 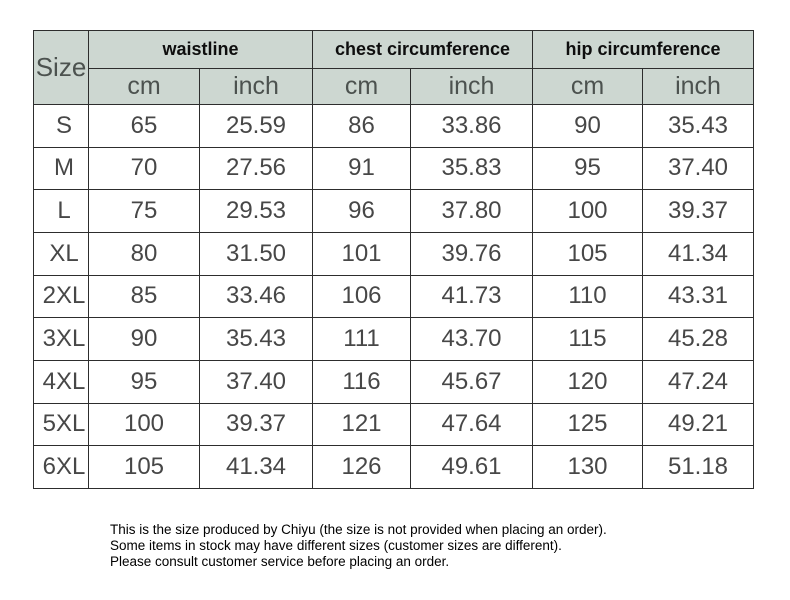 I want to click on table-row: 5XL 100 39.37 121 47.64 125 49.21, so click(x=393, y=424).